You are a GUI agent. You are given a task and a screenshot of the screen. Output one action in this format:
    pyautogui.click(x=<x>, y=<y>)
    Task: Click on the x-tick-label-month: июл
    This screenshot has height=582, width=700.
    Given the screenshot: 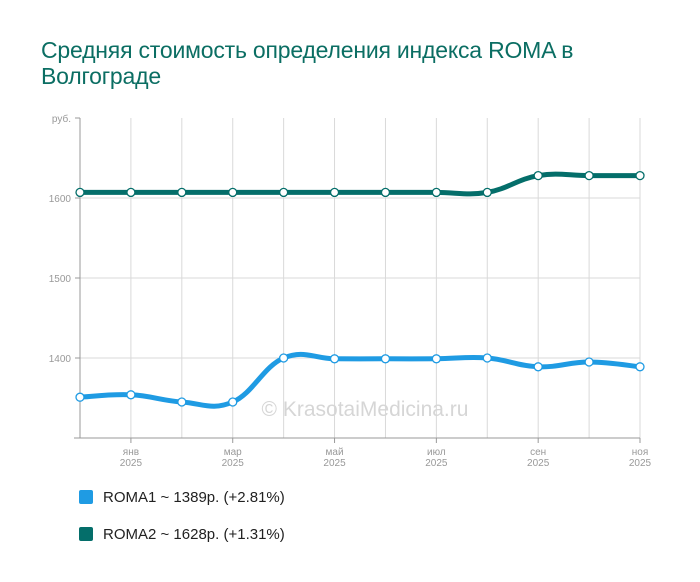 What is the action you would take?
    pyautogui.click(x=436, y=452)
    